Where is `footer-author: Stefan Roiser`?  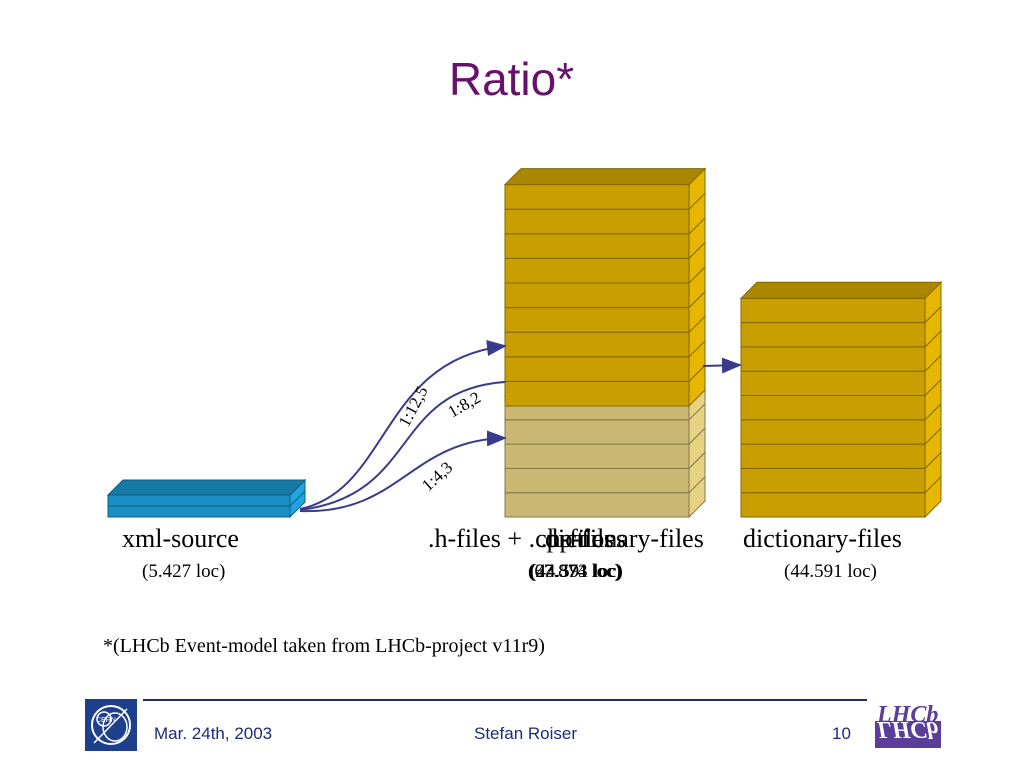 footer-author: Stefan Roiser is located at coordinates (525, 733).